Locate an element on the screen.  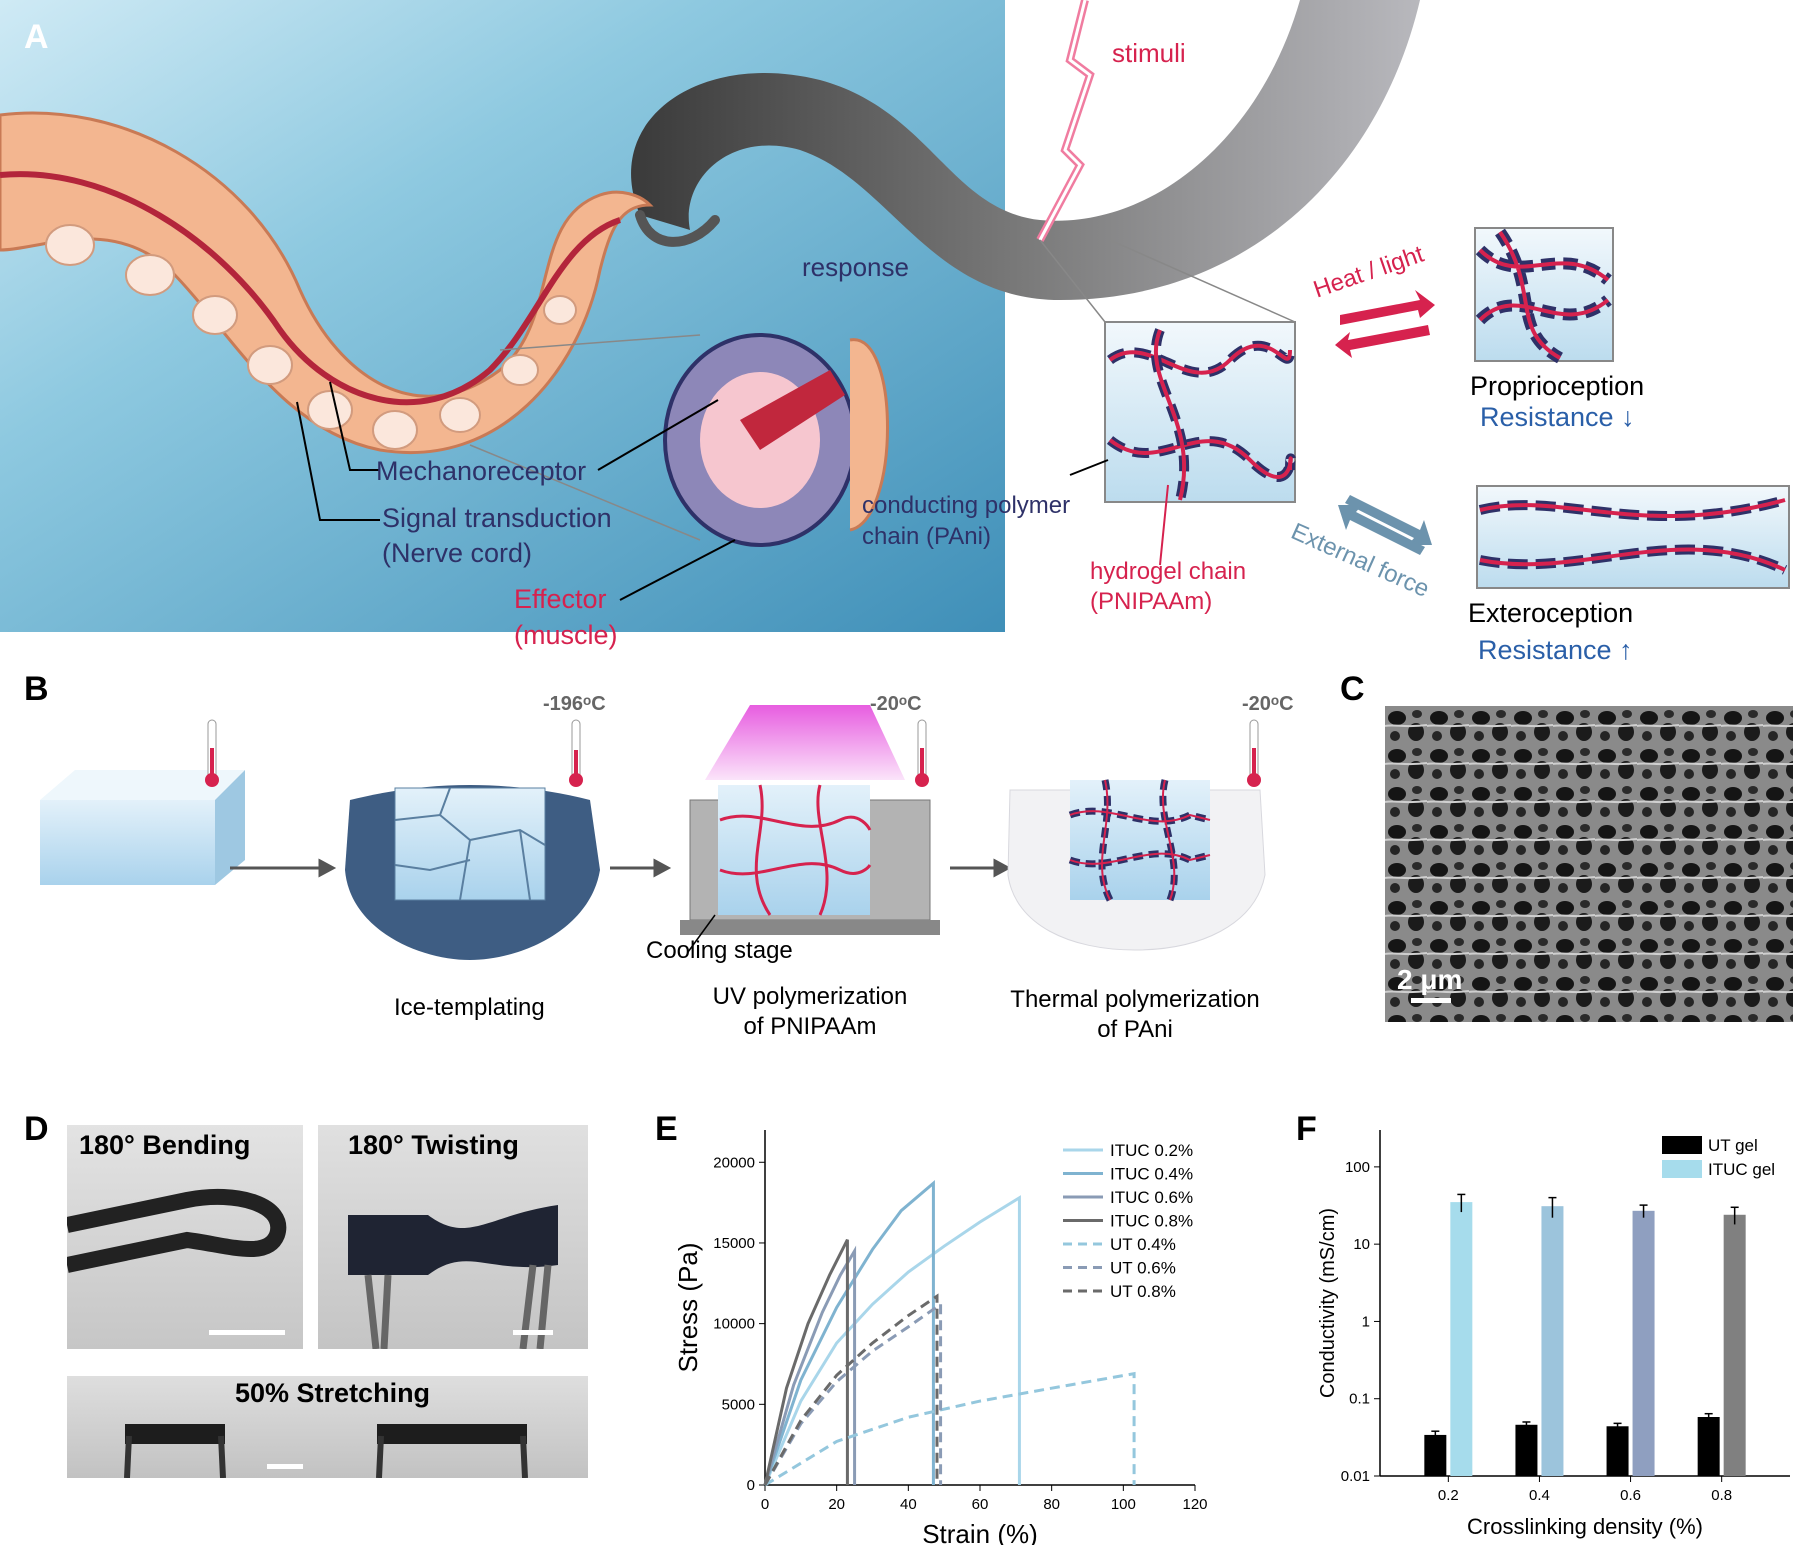
y-tick-label: 15000 is located at coordinates (734, 1243).